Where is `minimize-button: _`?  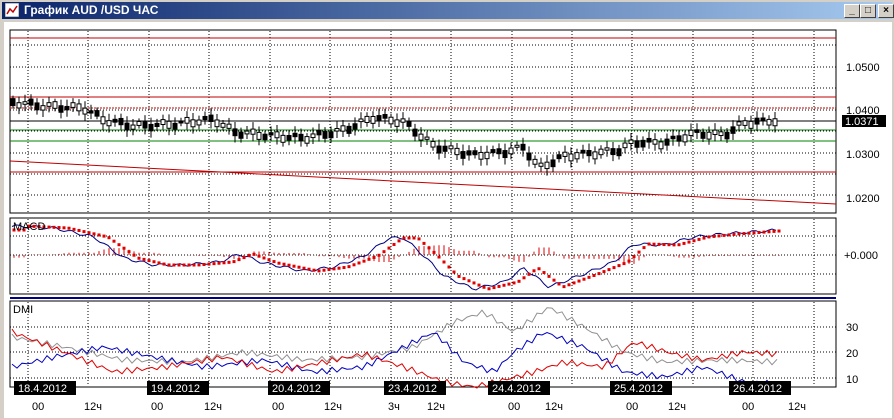
minimize-button: _ is located at coordinates (852, 11).